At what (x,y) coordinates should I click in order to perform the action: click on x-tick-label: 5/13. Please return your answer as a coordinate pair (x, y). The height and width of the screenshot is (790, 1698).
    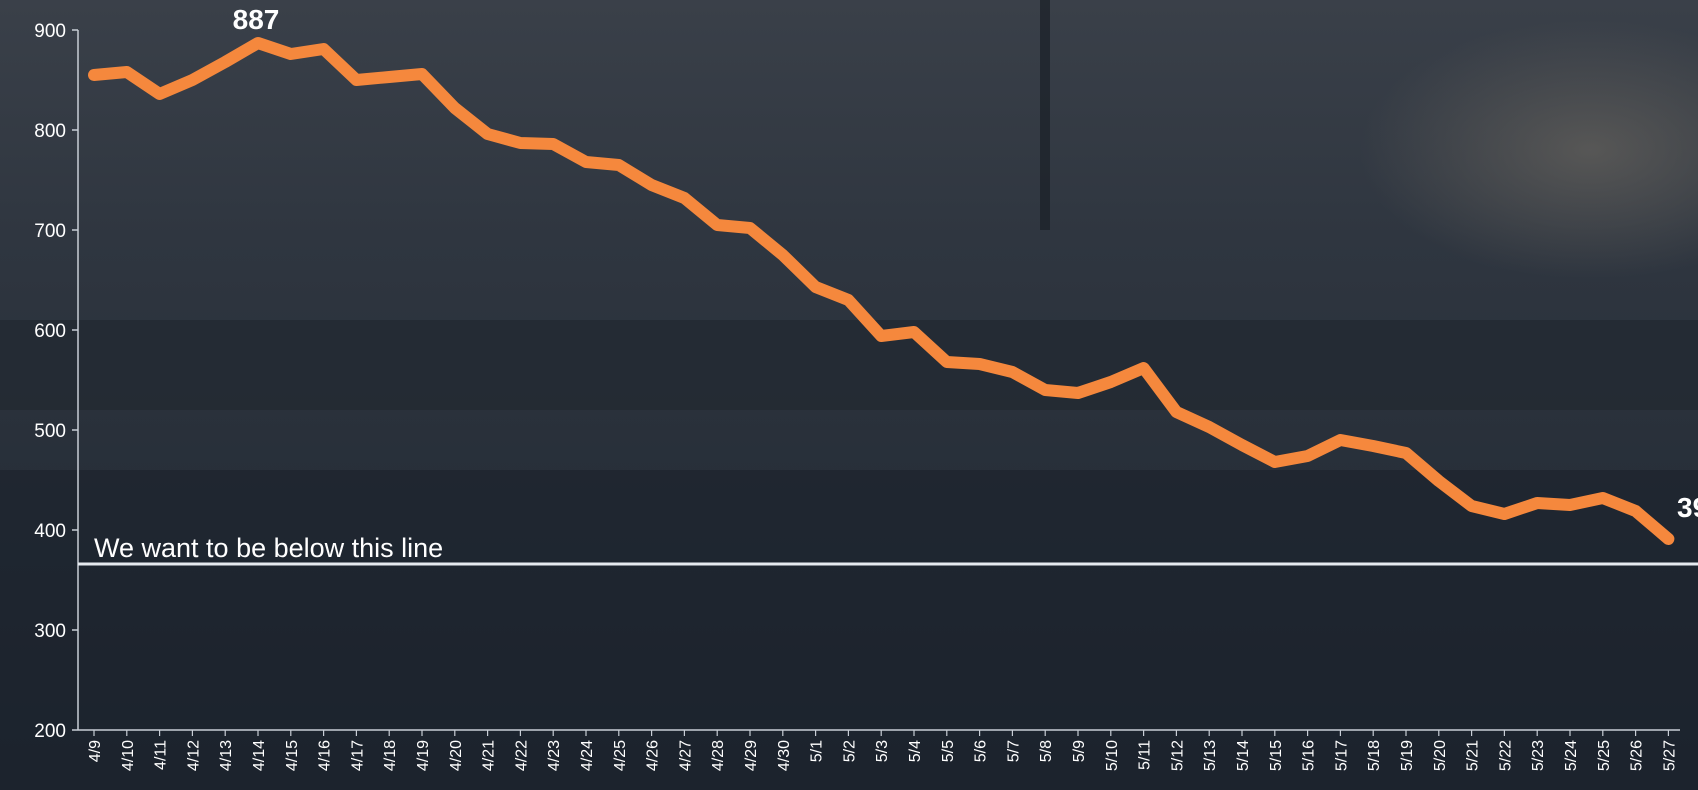
    Looking at the image, I should click on (1210, 755).